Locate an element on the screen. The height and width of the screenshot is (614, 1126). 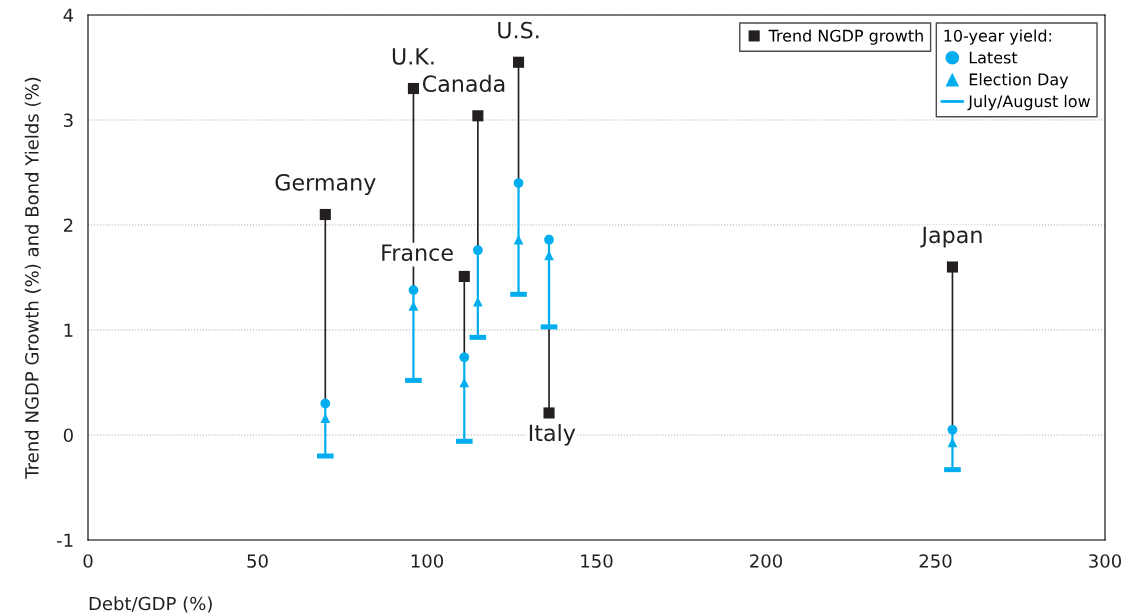
legend-title: 10-year yield: is located at coordinates (998, 37).